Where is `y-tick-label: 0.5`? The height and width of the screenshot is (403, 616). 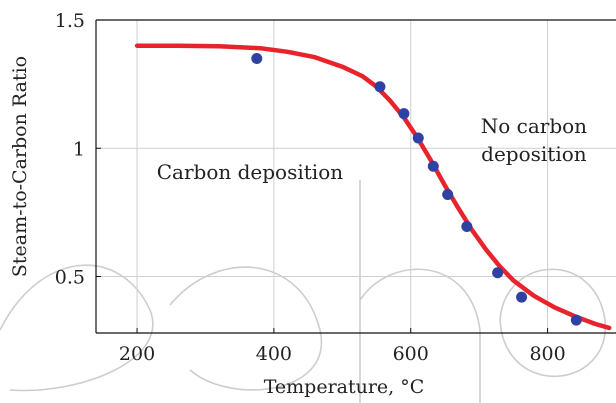 y-tick-label: 0.5 is located at coordinates (70, 278).